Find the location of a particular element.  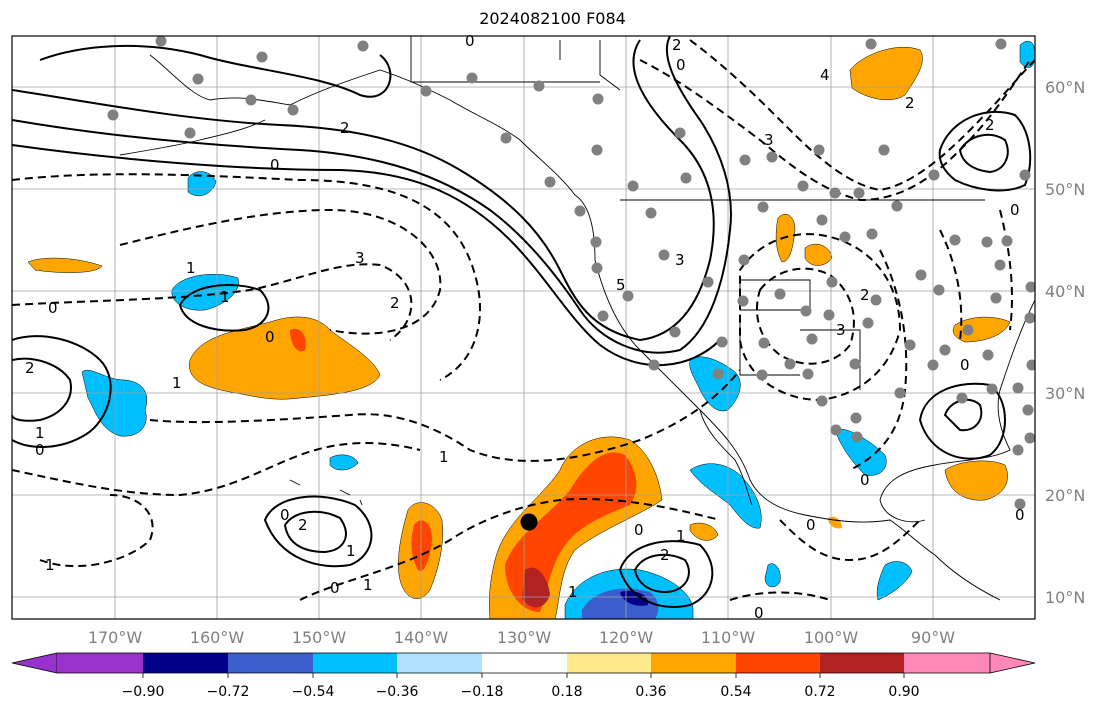

colorbar-tick-label: 0.90 is located at coordinates (903, 692).